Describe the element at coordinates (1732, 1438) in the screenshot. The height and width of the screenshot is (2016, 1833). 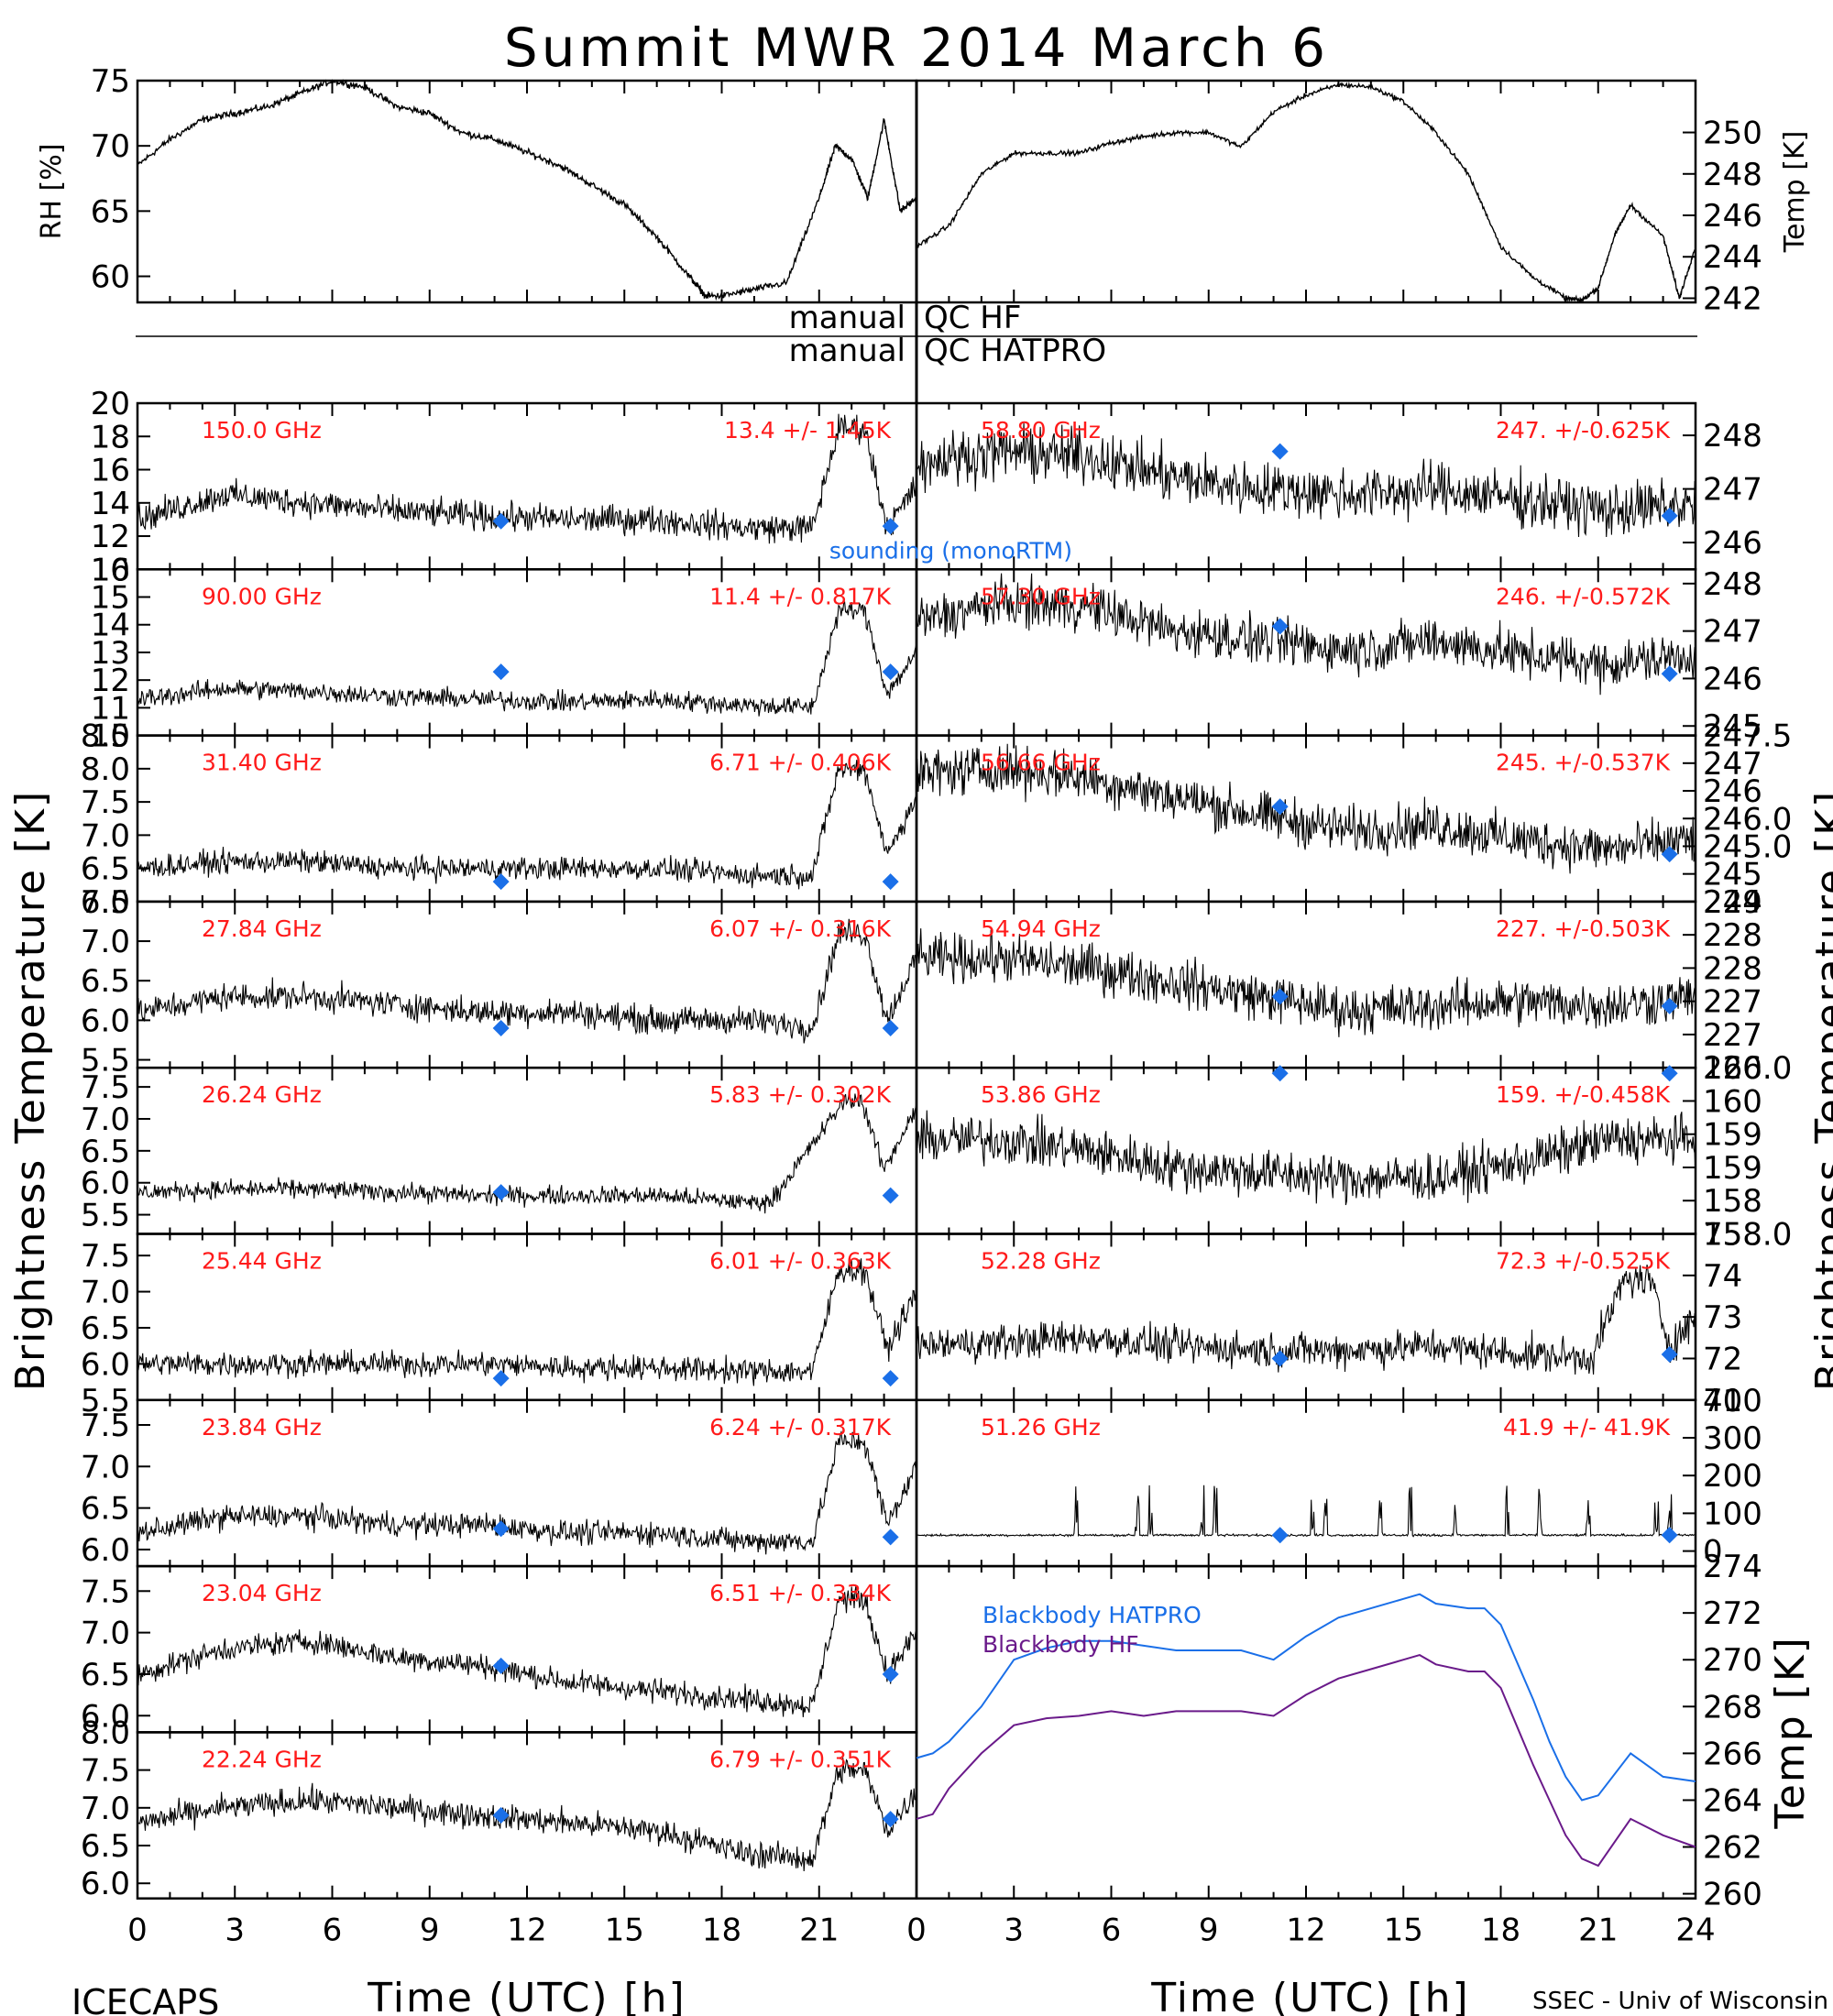
I see `y-tick-label: 300` at that location.